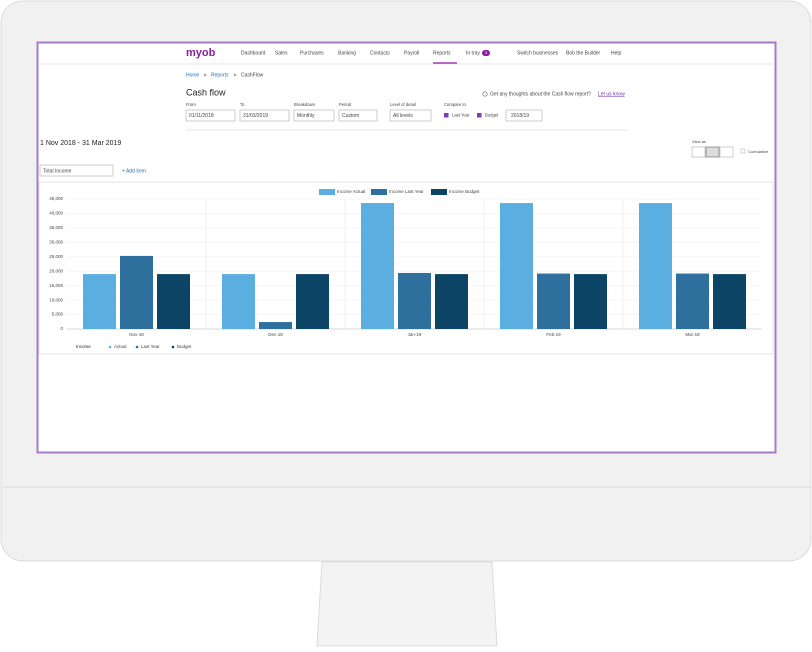  What do you see at coordinates (134, 171) in the screenshot?
I see `add-item: + Add item` at bounding box center [134, 171].